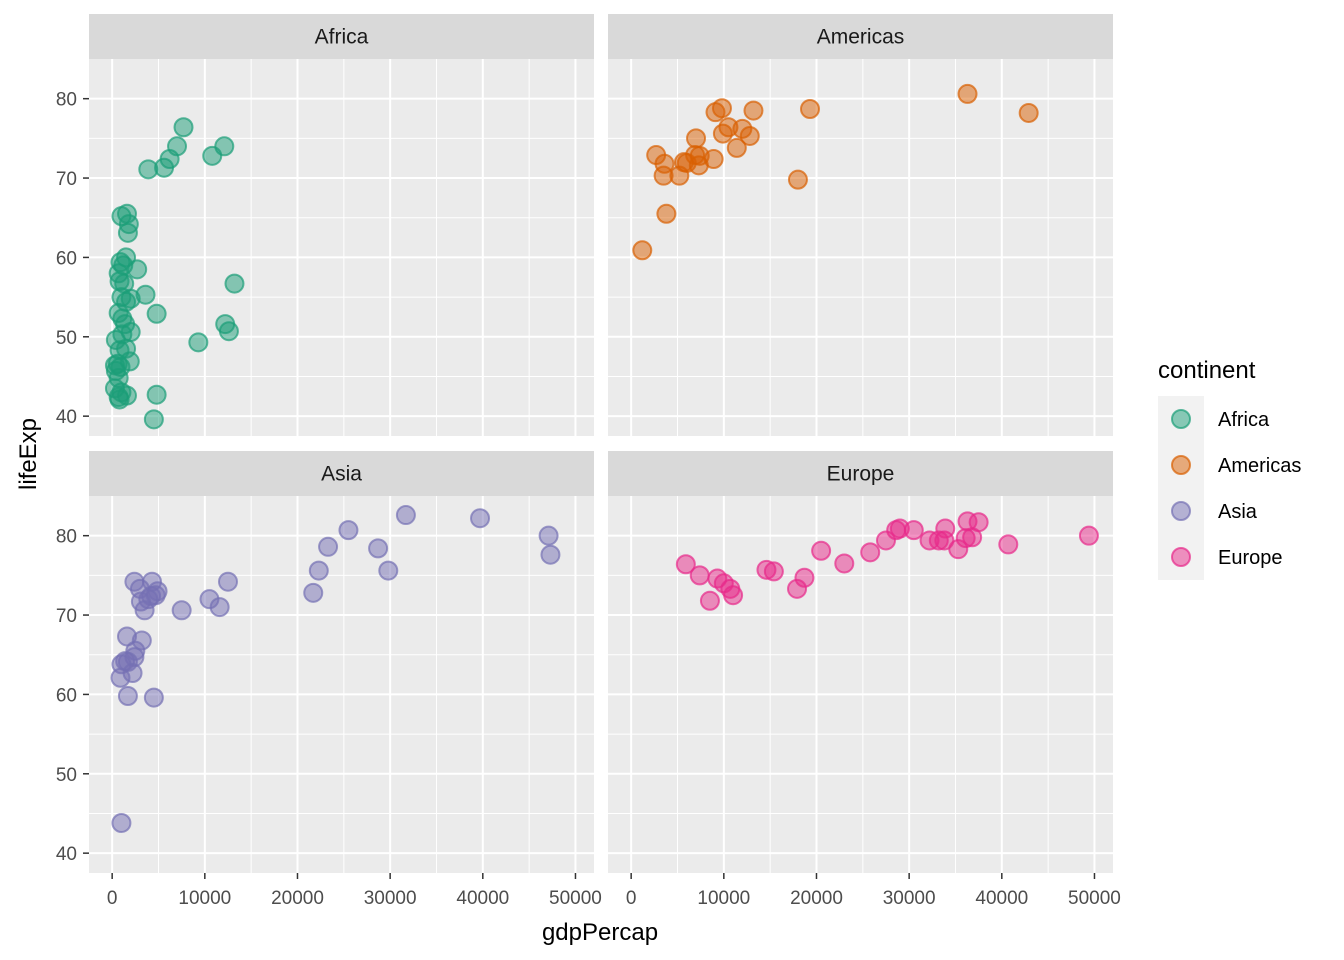 This screenshot has height=960, width=1344. I want to click on facet-strip-africa, so click(341, 36).